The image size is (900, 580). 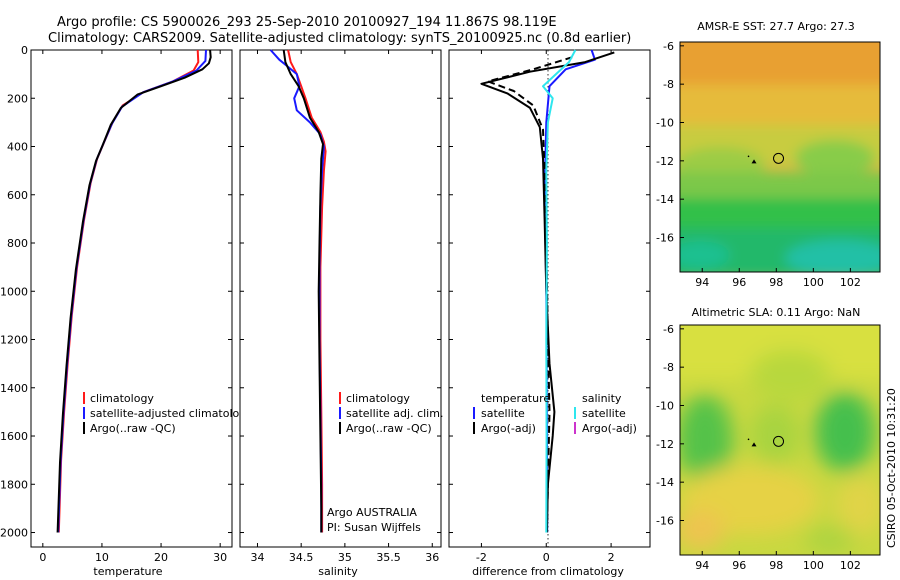 I want to click on temperature-ytick-label: 1800, so click(x=14, y=484).